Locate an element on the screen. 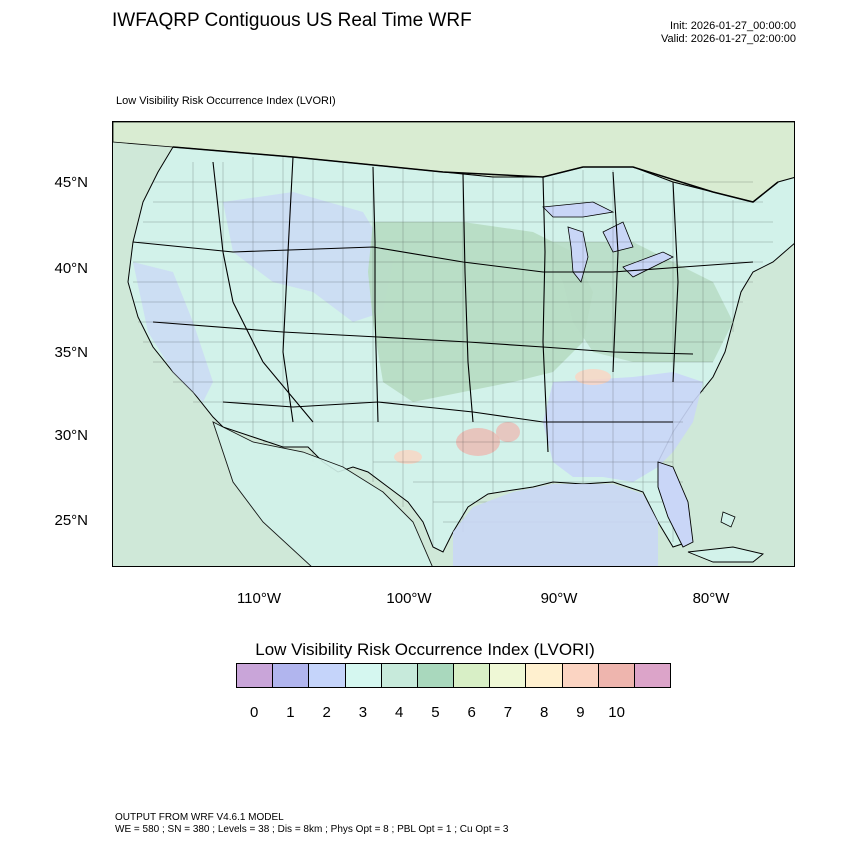  legend-tick-label: 1 is located at coordinates (290, 712).